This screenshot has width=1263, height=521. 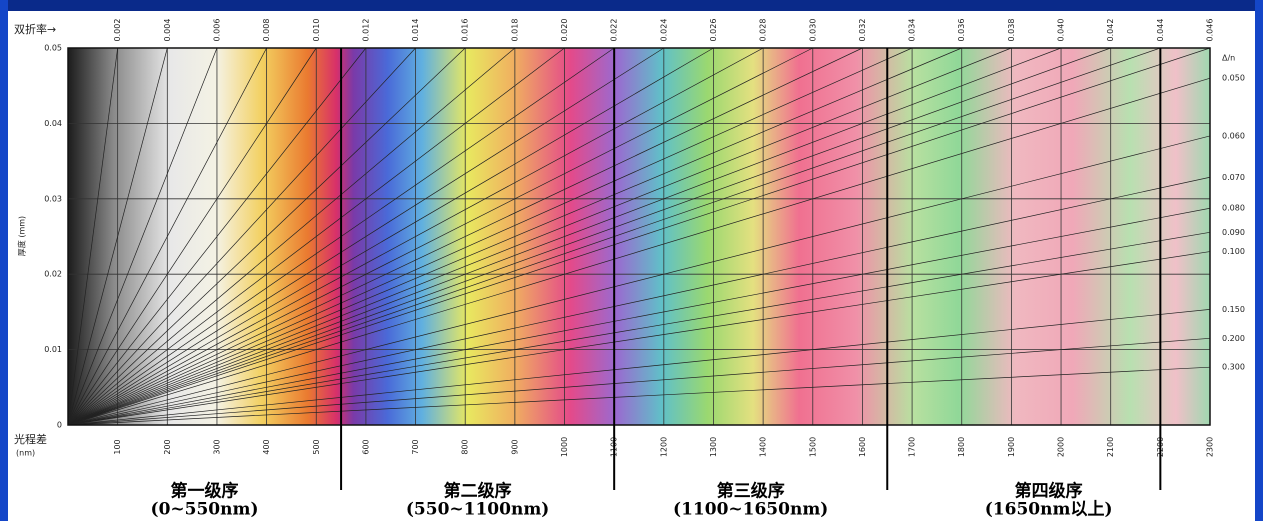 What do you see at coordinates (631, 5) in the screenshot?
I see `top-bar` at bounding box center [631, 5].